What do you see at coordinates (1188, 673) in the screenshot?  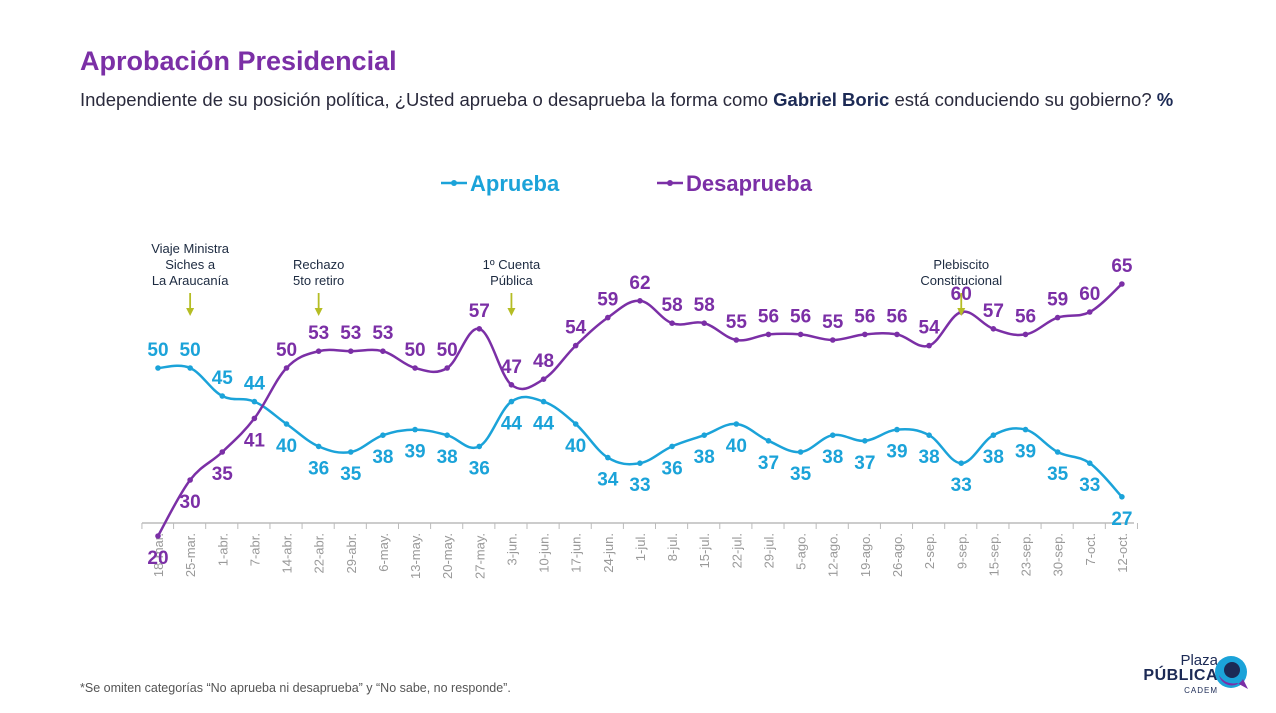 I see `plaza-publica-cadem-logo: Plaza PÚBLICA CADEM` at bounding box center [1188, 673].